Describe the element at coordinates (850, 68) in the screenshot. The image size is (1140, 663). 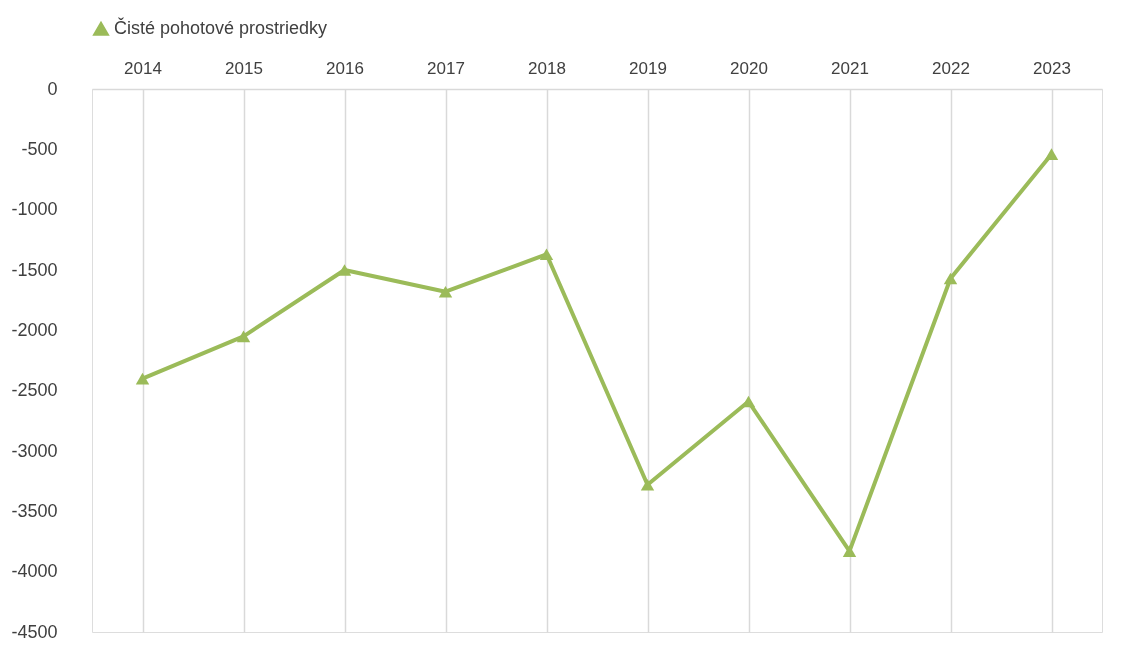
I see `x-tick-label: 2021` at that location.